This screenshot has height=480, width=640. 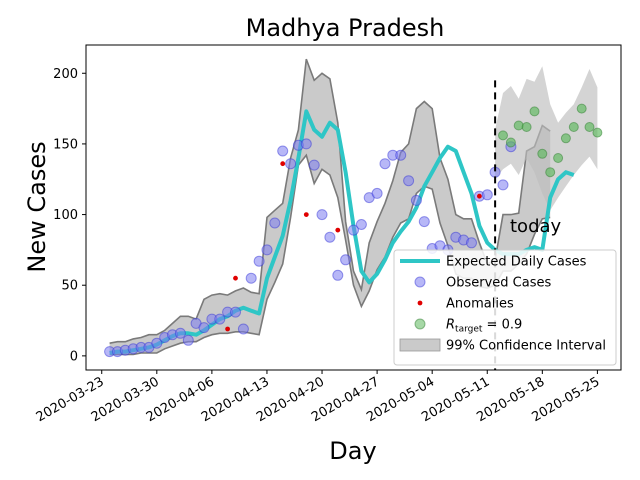 I want to click on y-axis-label: New Cases, so click(x=37, y=206).